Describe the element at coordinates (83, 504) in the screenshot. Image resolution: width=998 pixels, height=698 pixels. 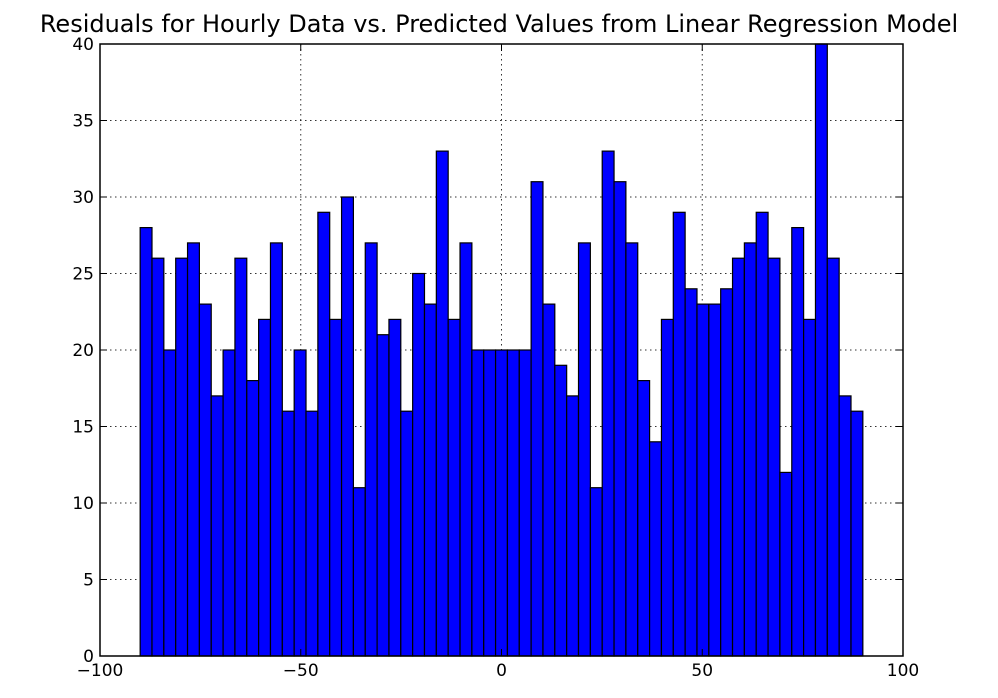
I see `y-tick-label: 10` at that location.